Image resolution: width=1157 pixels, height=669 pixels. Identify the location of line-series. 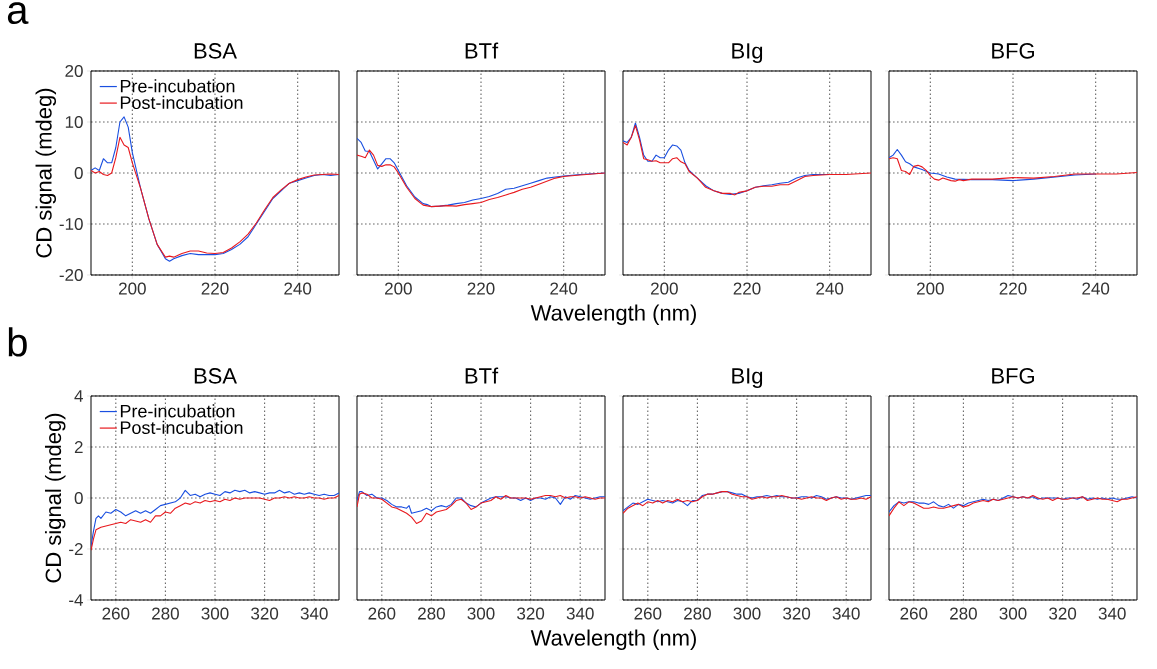
(215, 197).